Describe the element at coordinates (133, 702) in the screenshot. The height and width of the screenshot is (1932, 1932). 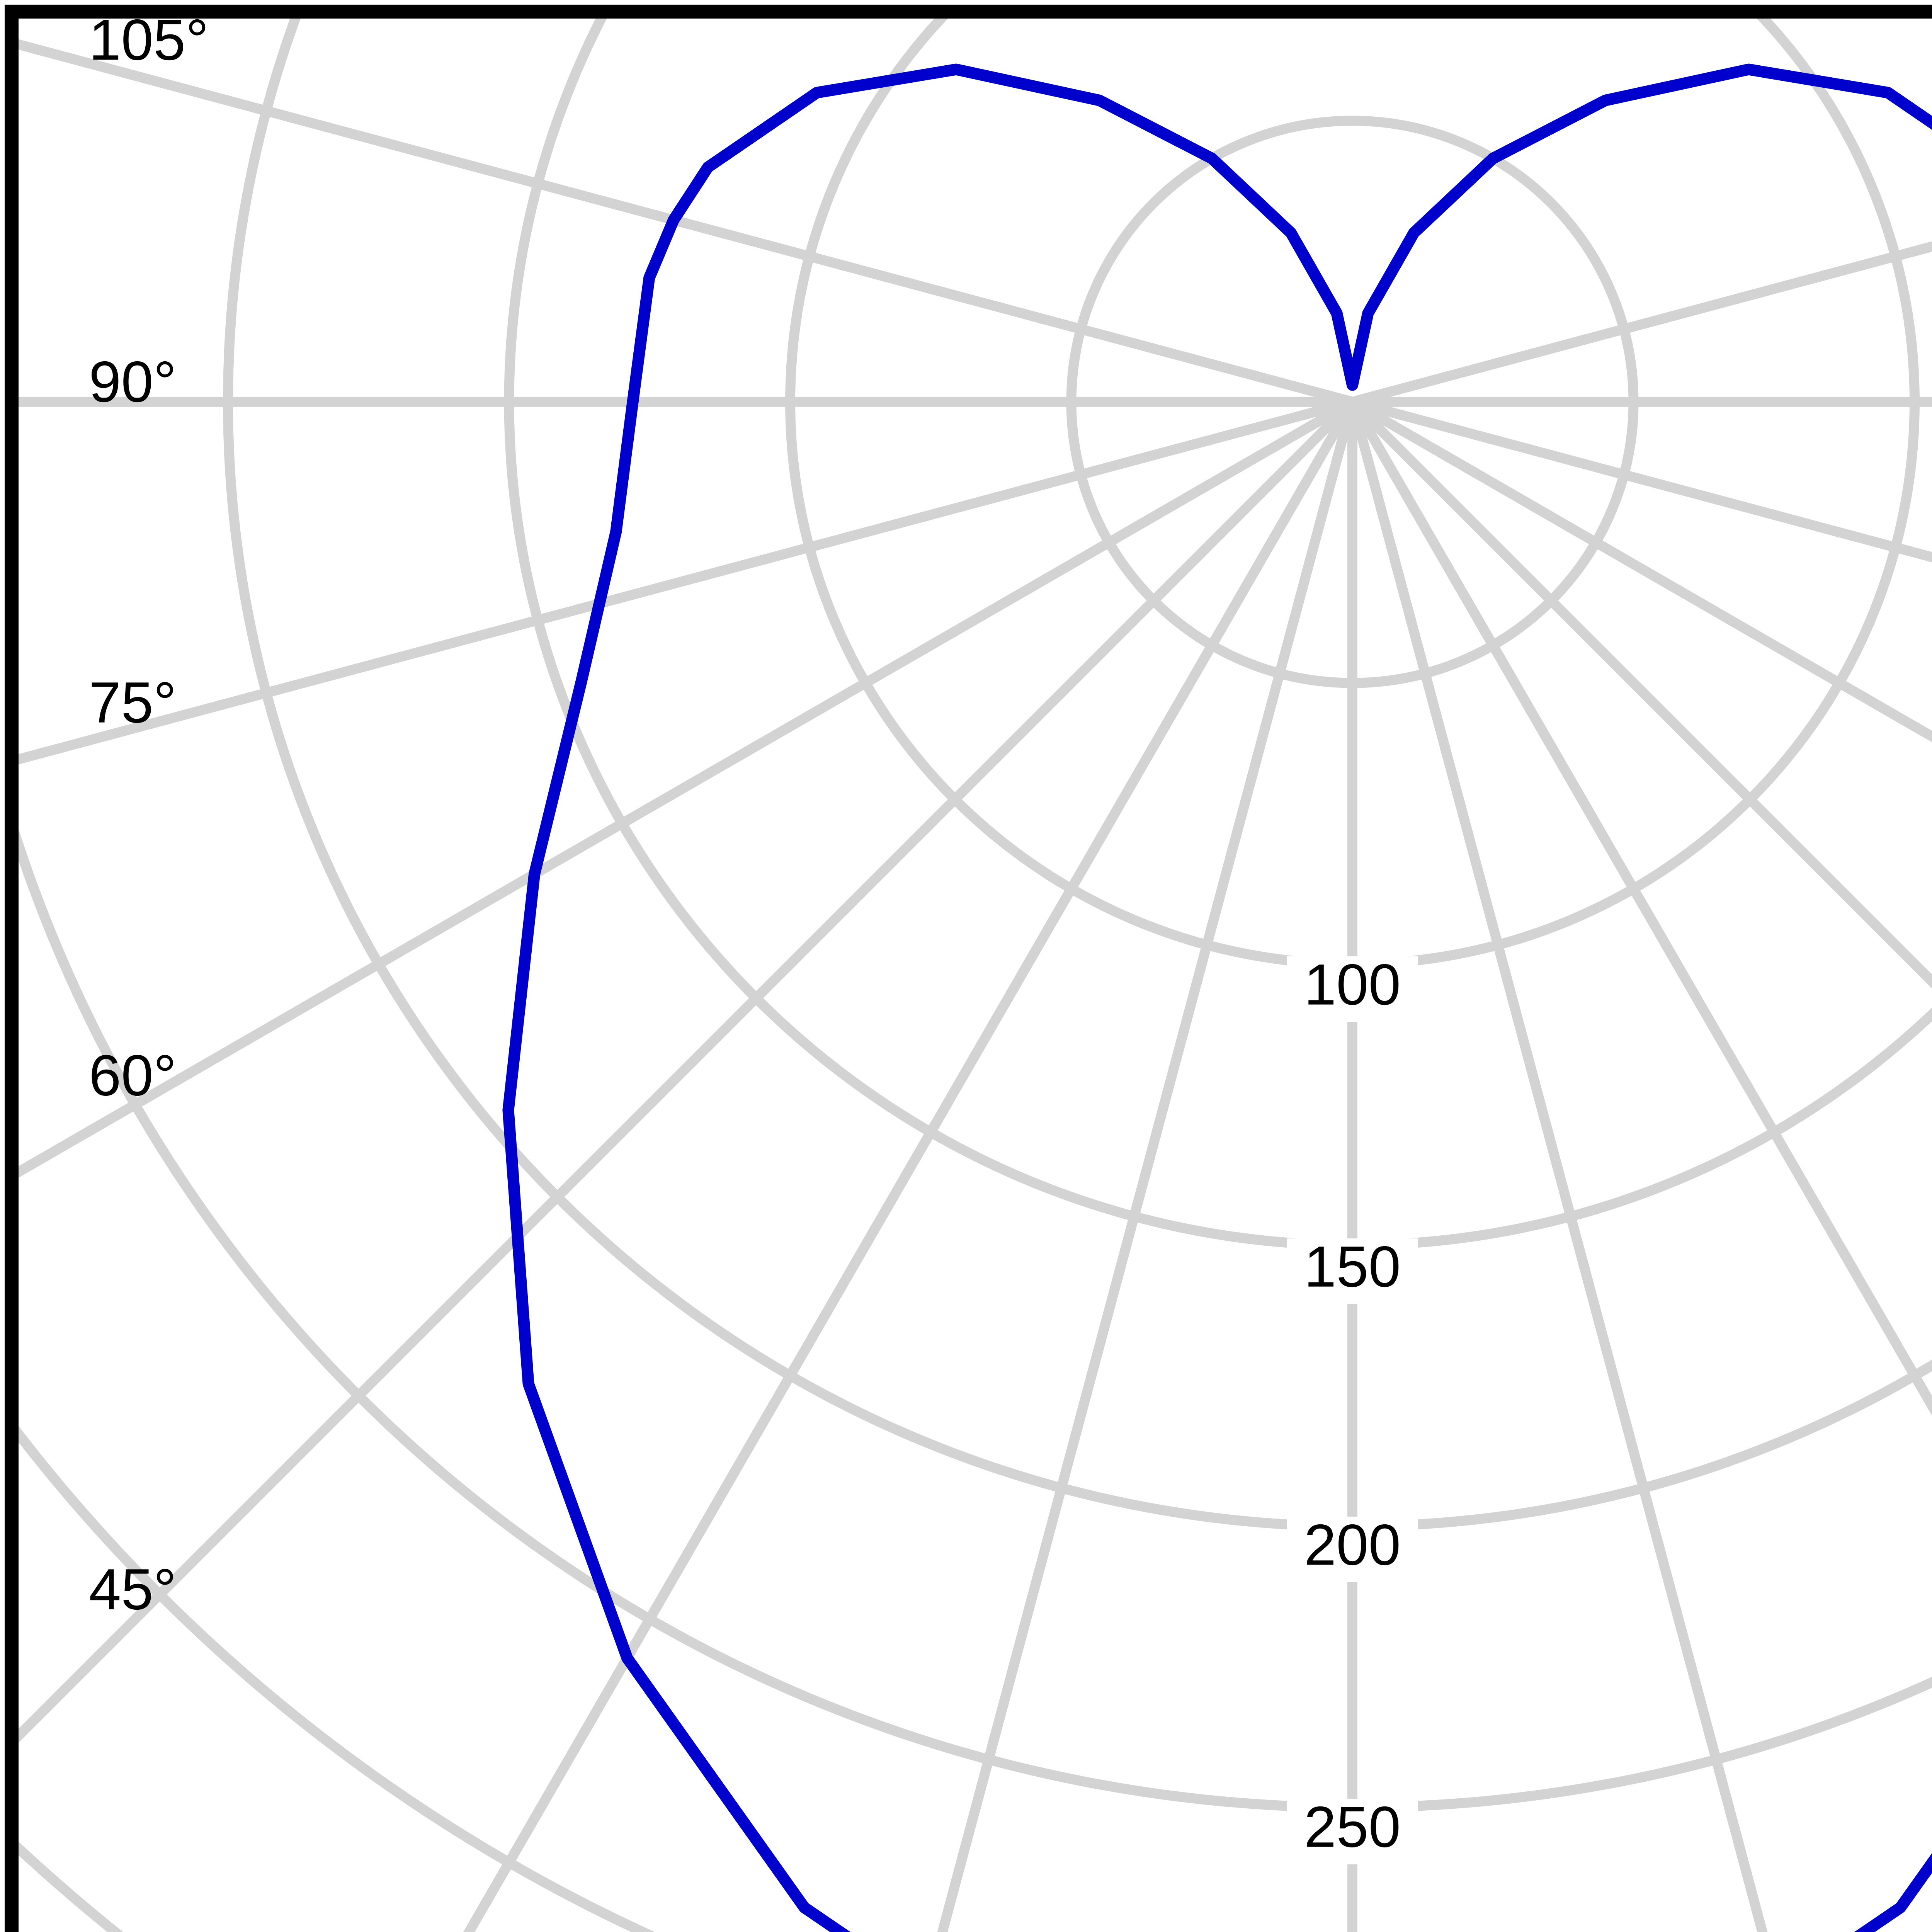
I see `angle-tick-label-left: 75°` at that location.